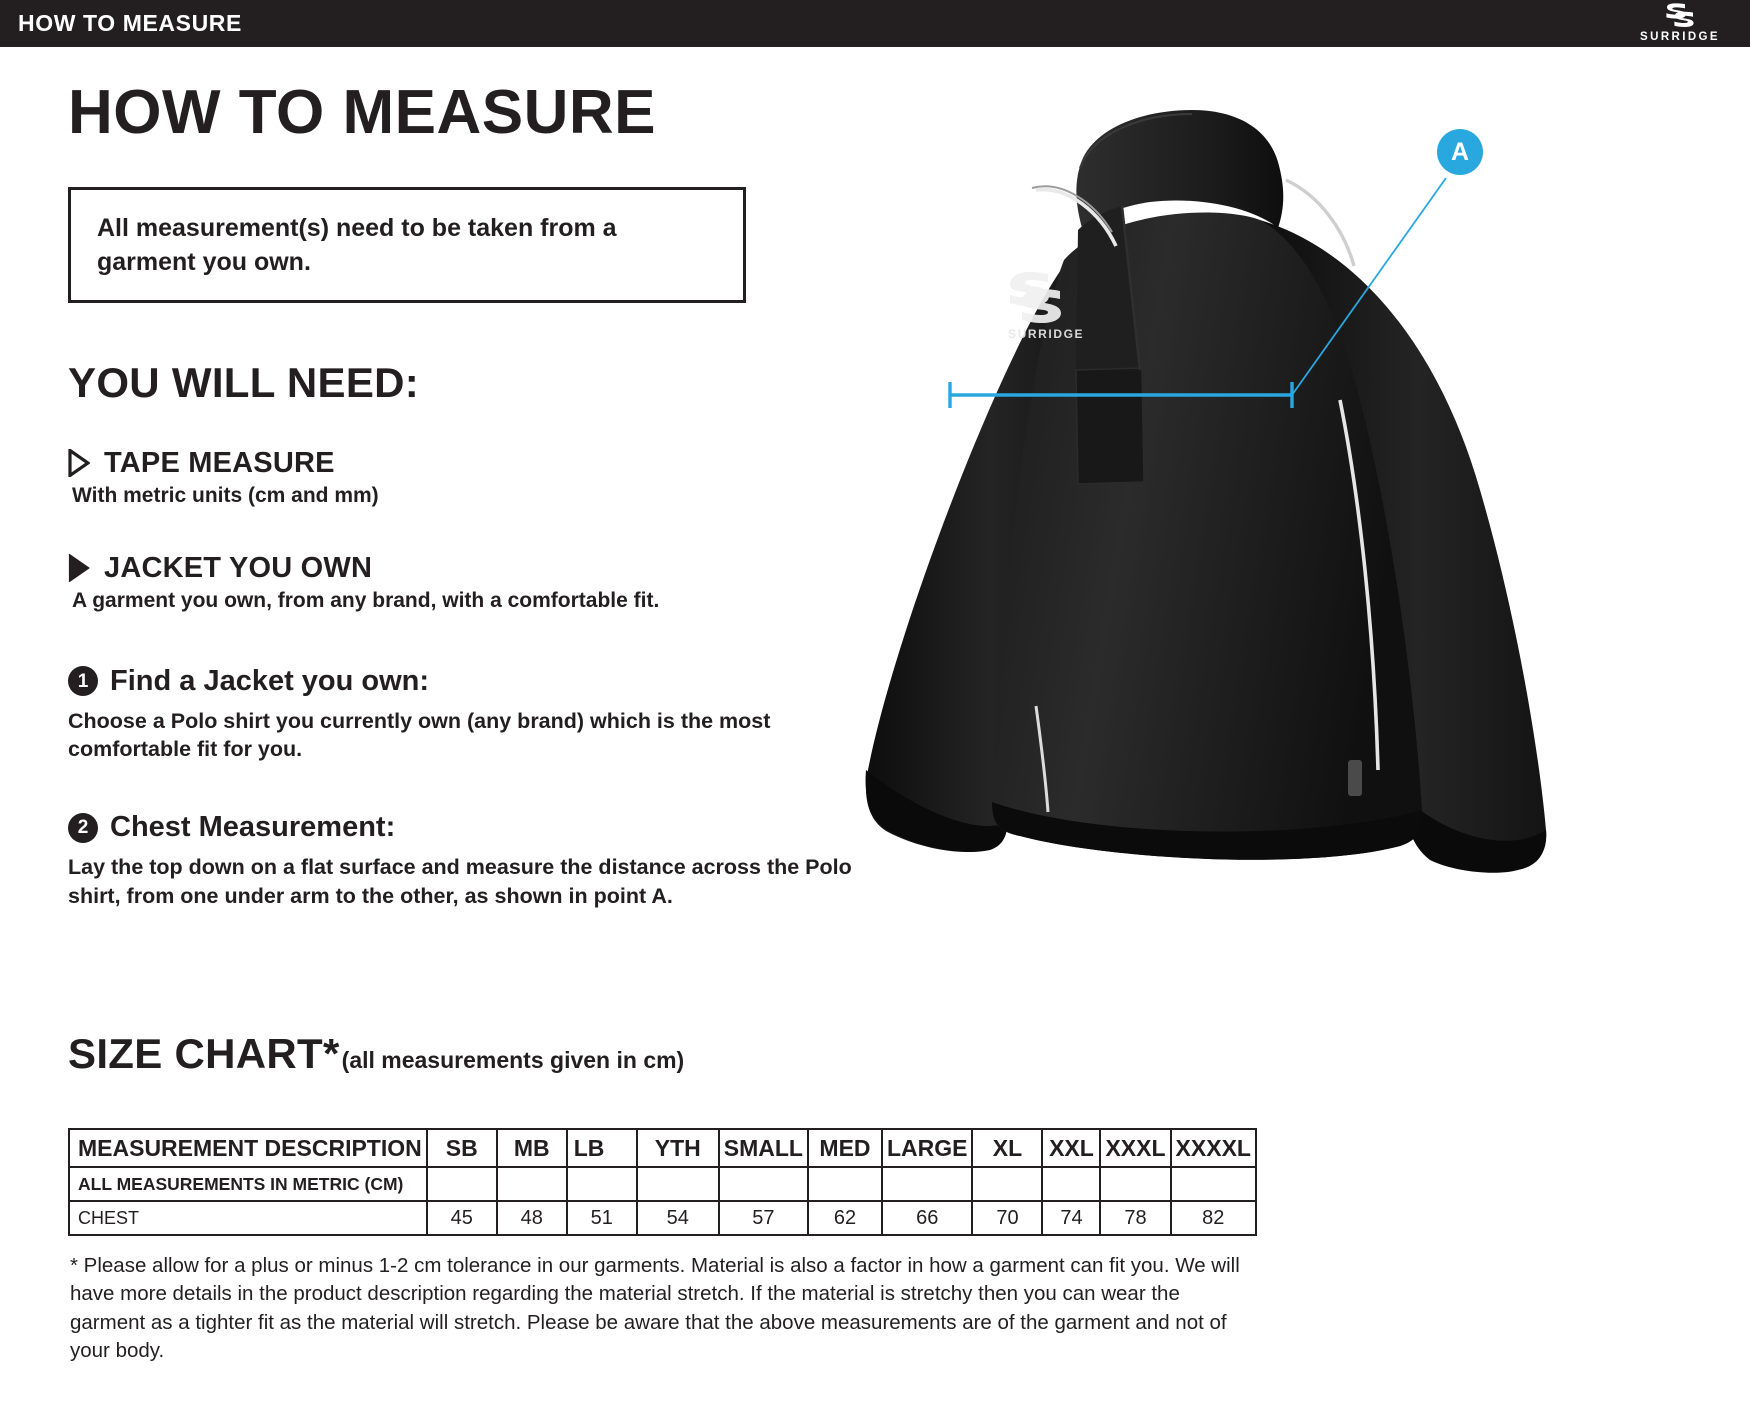  Describe the element at coordinates (1213, 1148) in the screenshot. I see `col-header-xxxxl: XXXXL` at that location.